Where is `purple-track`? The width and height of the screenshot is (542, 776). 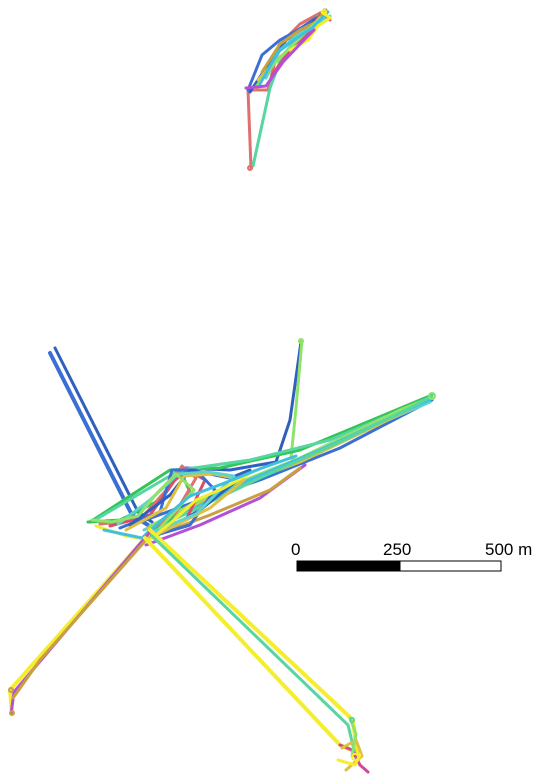 purple-track is located at coordinates (280, 59).